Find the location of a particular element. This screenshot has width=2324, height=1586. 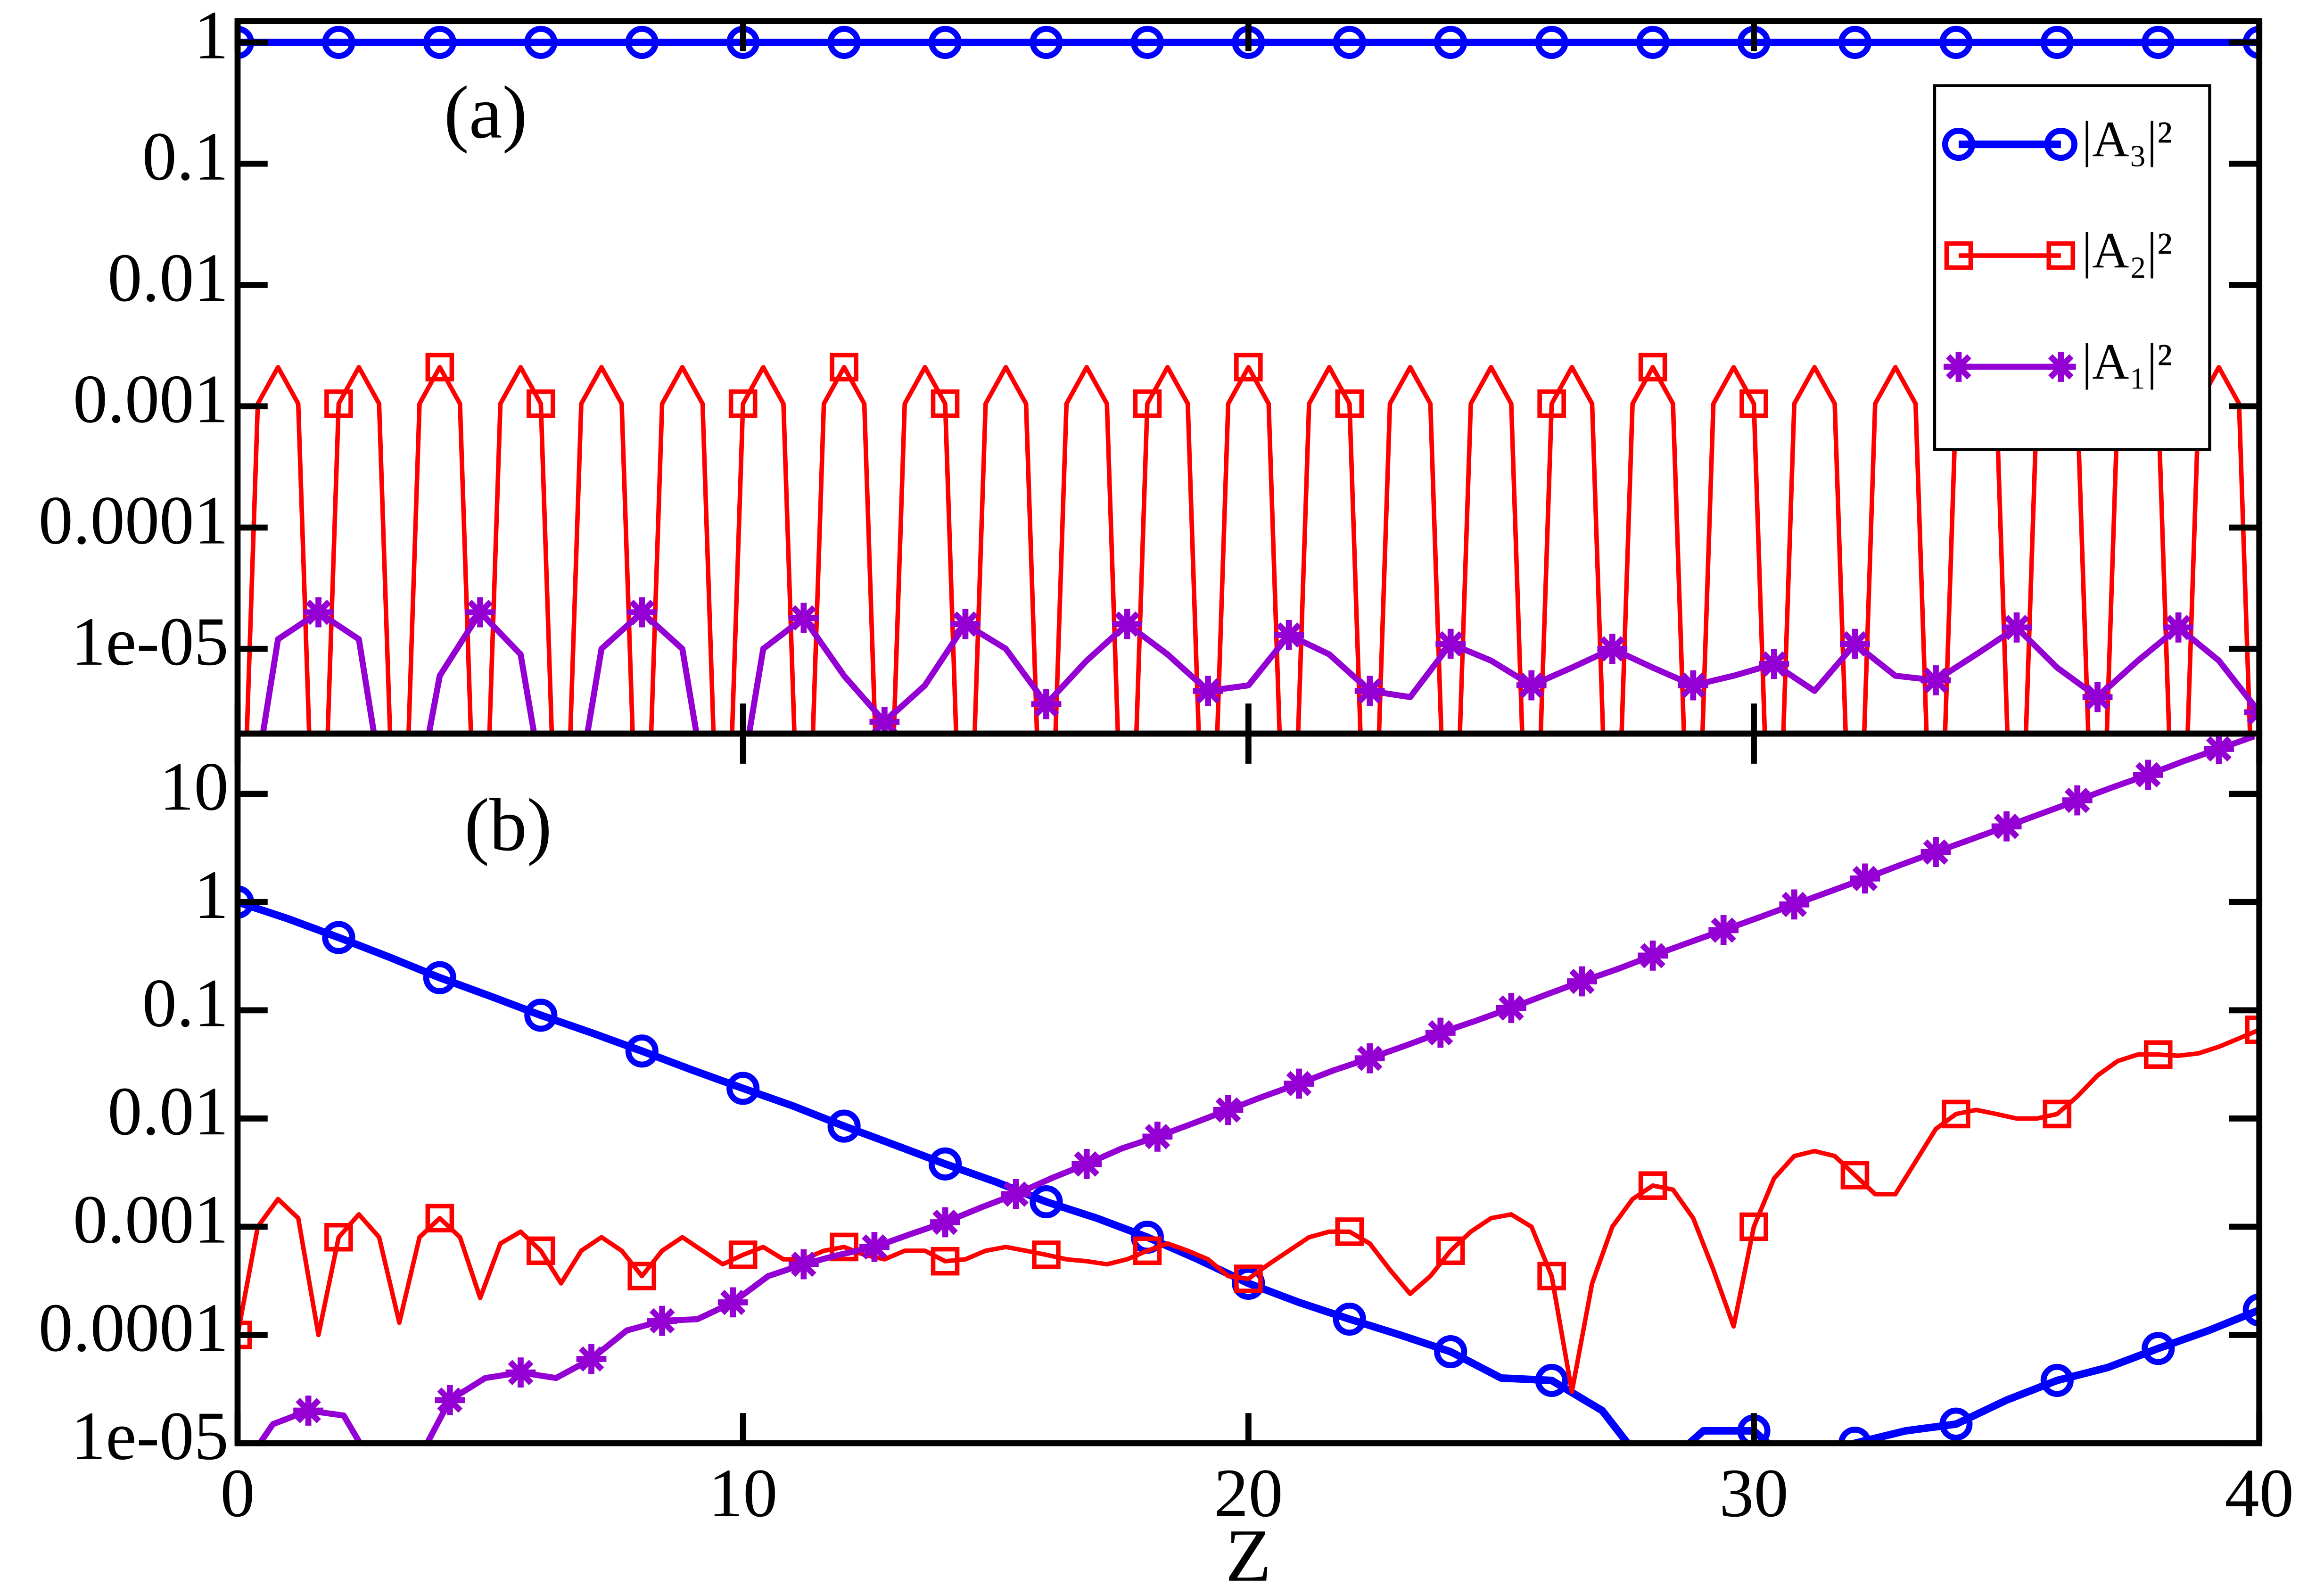

x-tick-label: 0 is located at coordinates (237, 1492).